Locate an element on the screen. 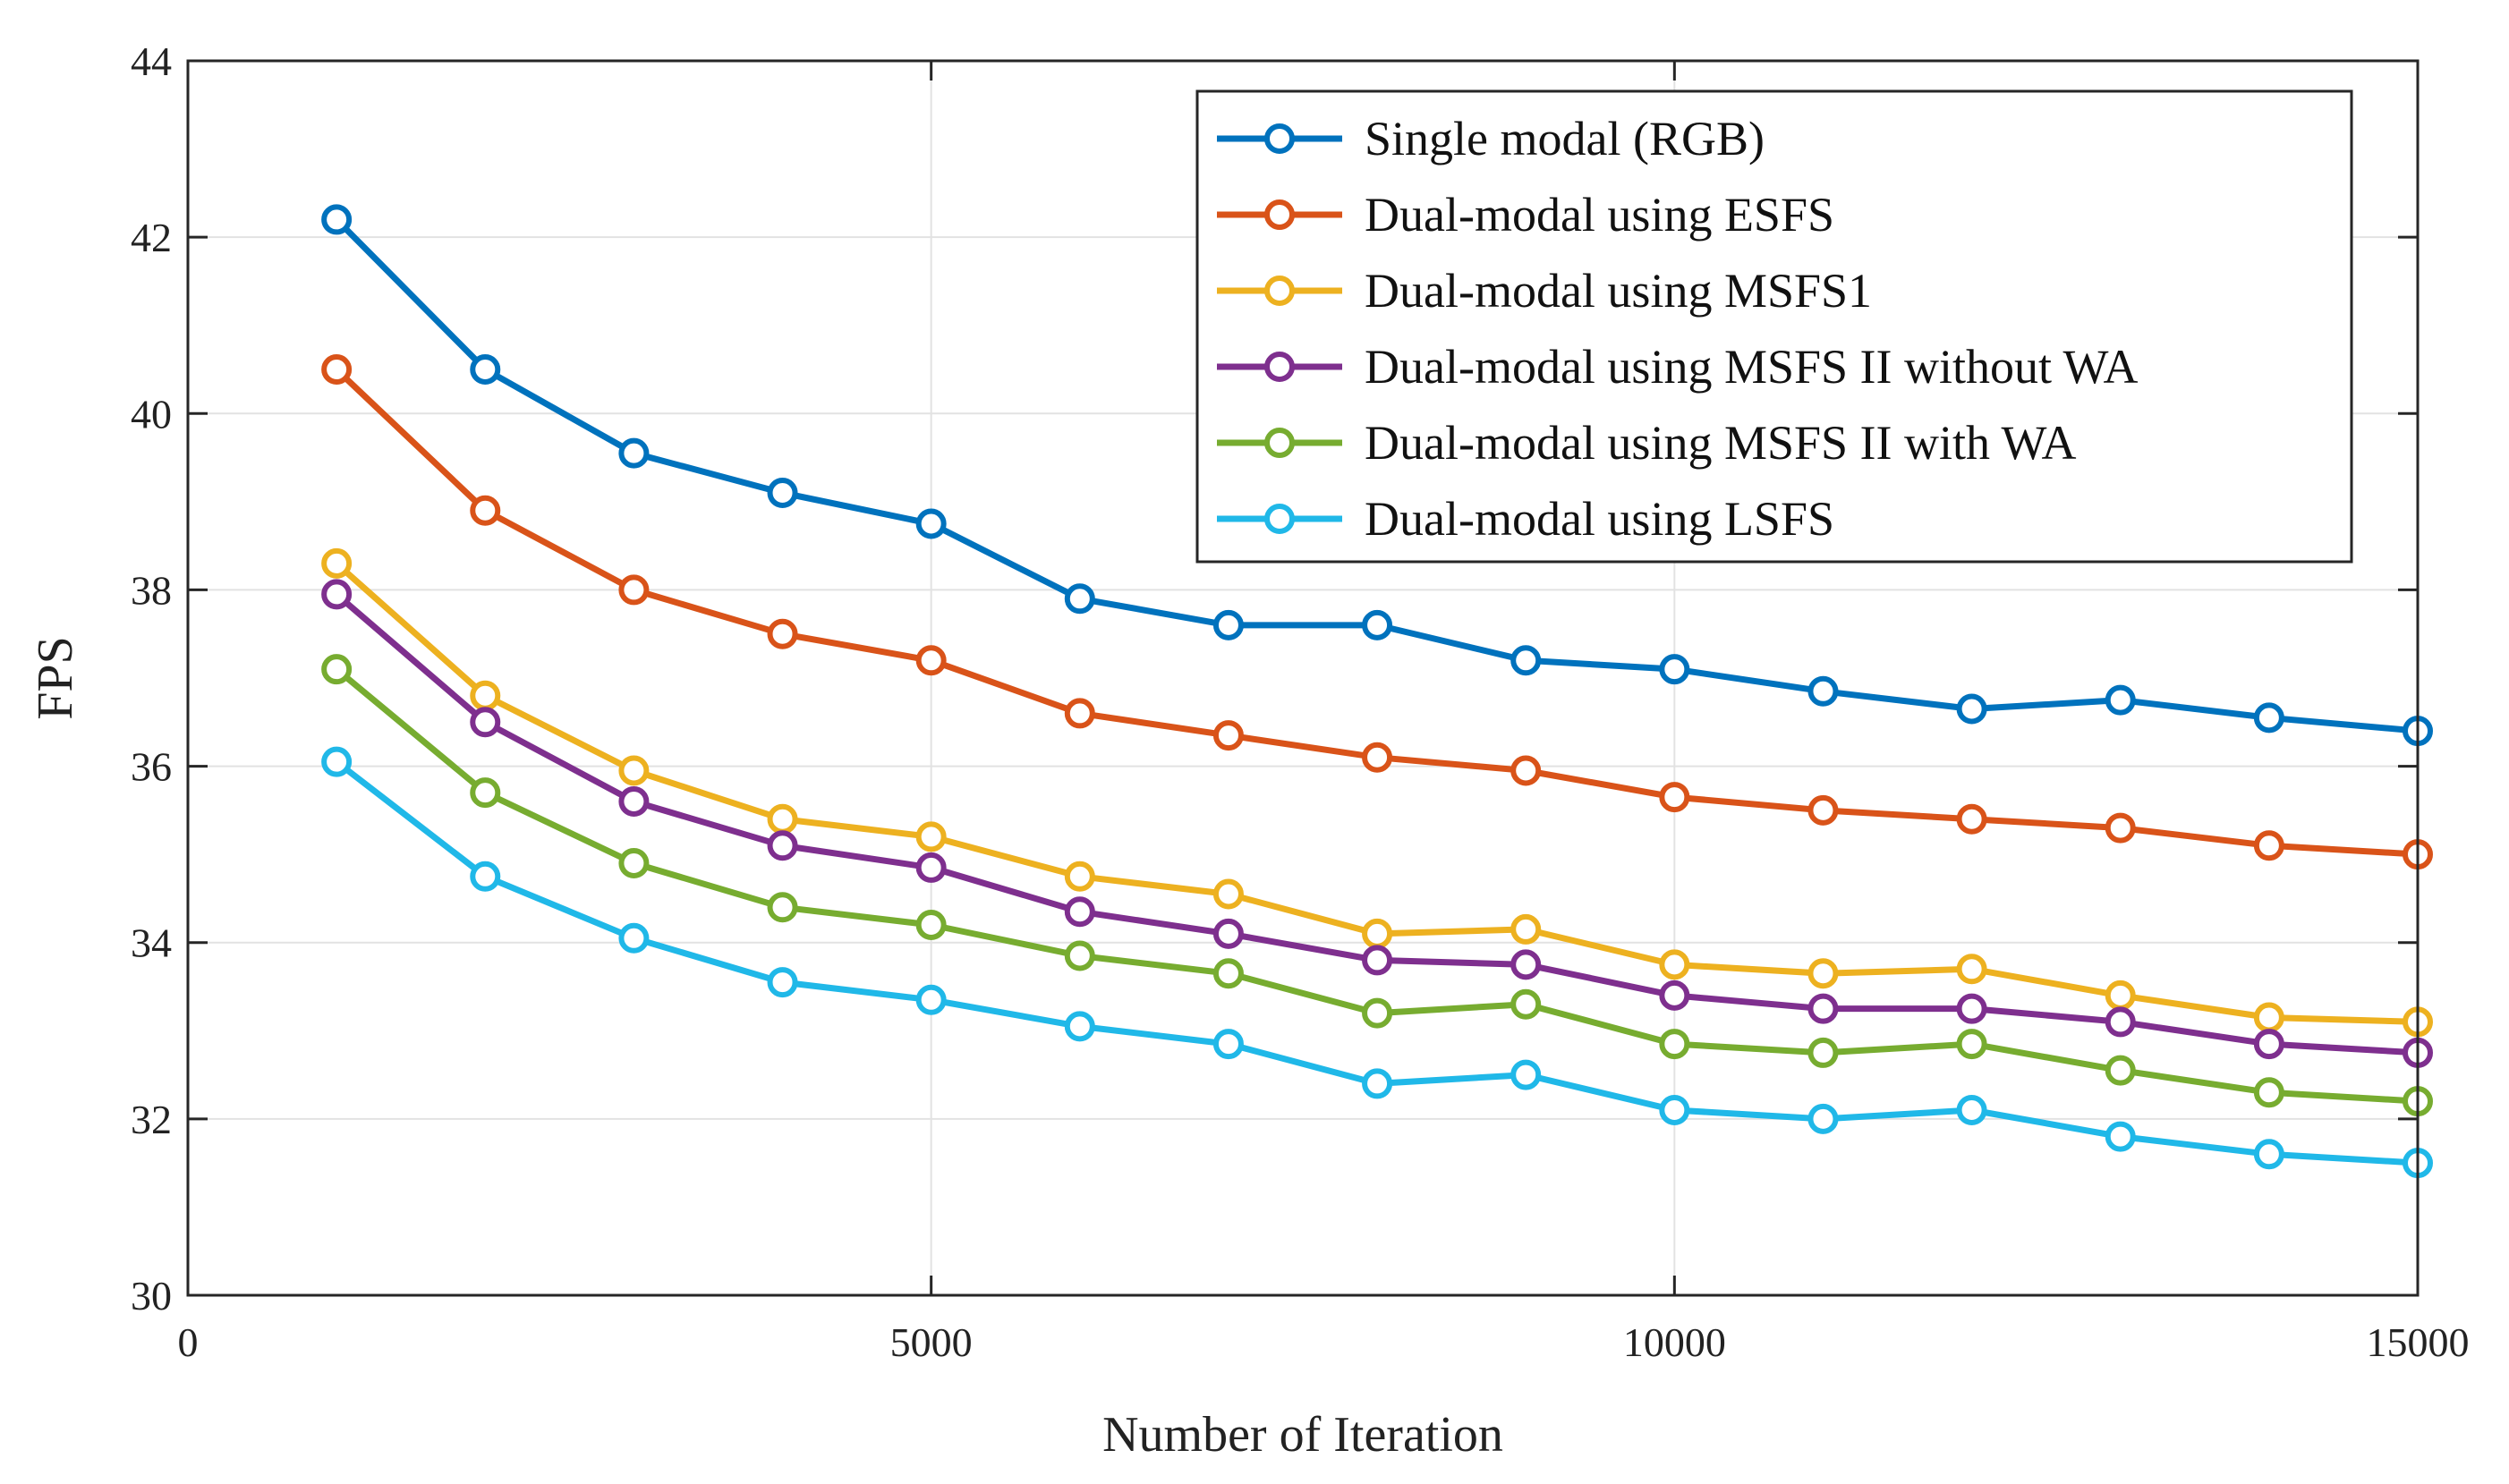 The image size is (2509, 1484). legend-item: Dual-modal using MSFS II with WA is located at coordinates (1647, 443).